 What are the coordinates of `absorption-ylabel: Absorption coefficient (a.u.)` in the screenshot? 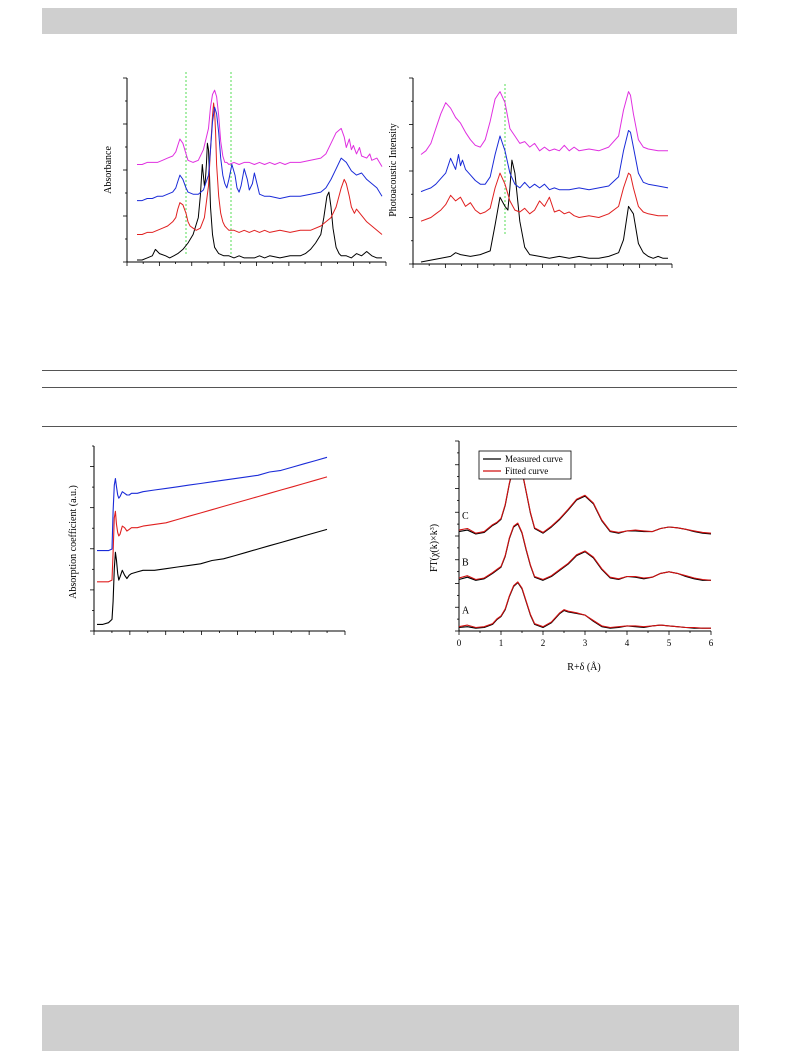 It's located at (73, 542).